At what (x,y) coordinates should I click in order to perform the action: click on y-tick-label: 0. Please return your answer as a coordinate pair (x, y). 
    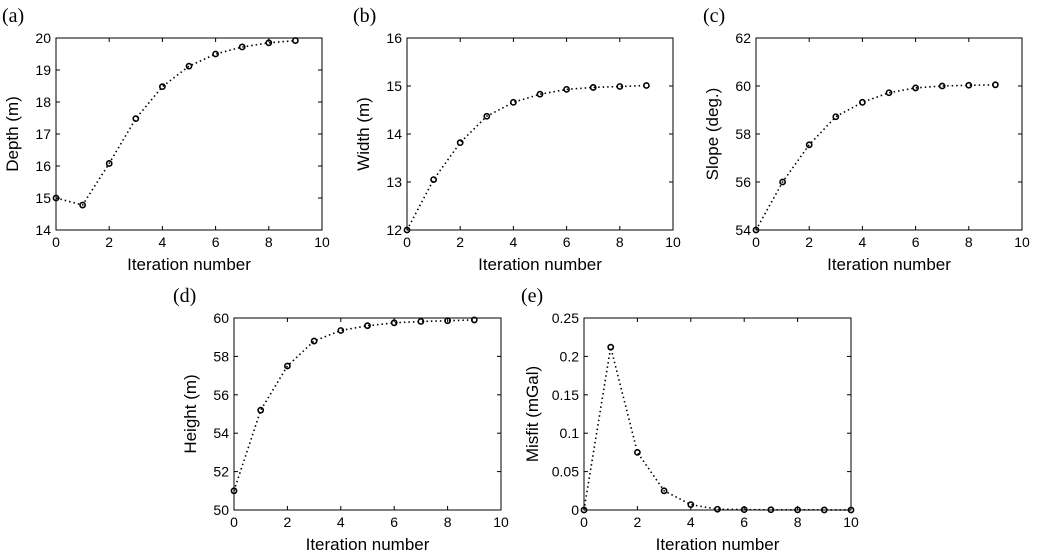
    Looking at the image, I should click on (575, 510).